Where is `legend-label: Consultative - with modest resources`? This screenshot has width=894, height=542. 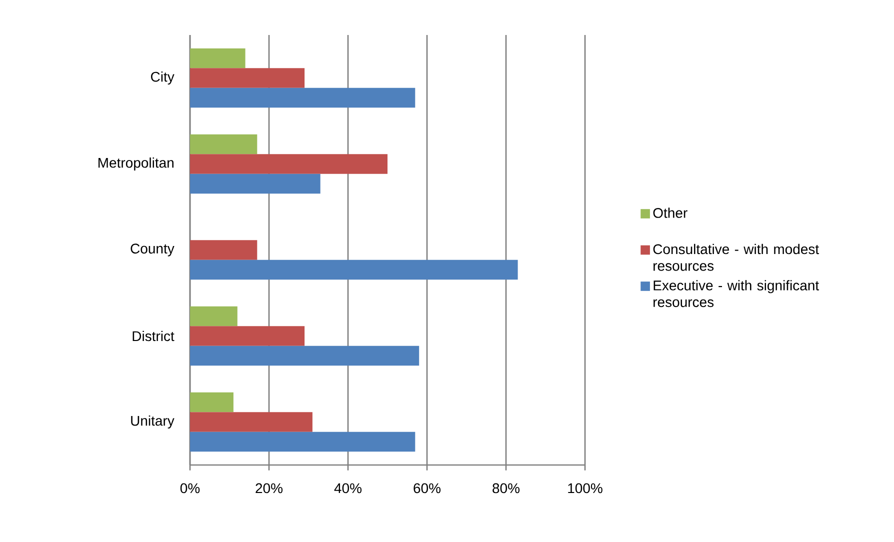
legend-label: Consultative - with modest resources is located at coordinates (736, 257).